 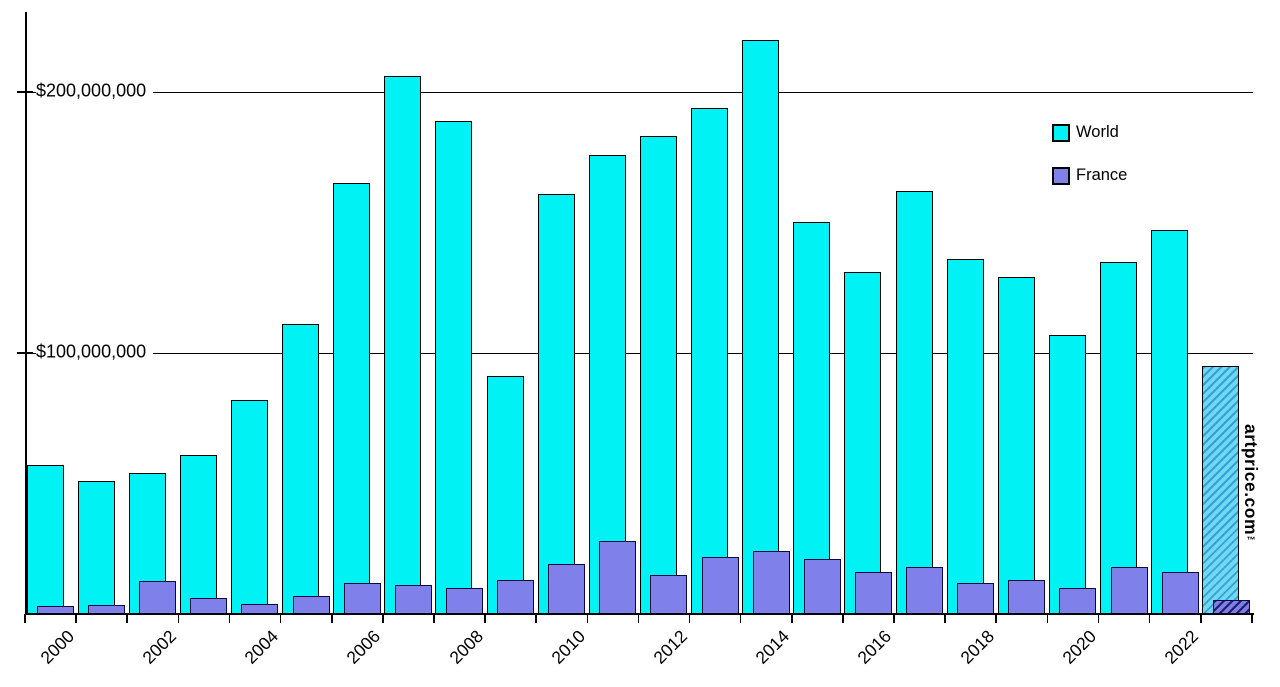 I want to click on bar-france-2006, so click(x=362, y=598).